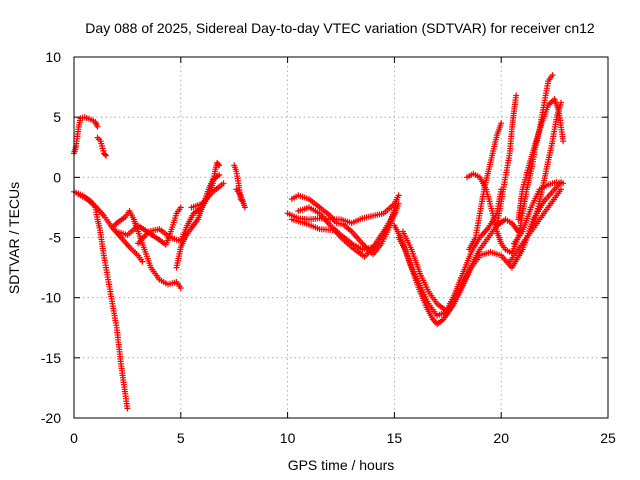  What do you see at coordinates (74, 438) in the screenshot?
I see `x-tick-label: 0` at bounding box center [74, 438].